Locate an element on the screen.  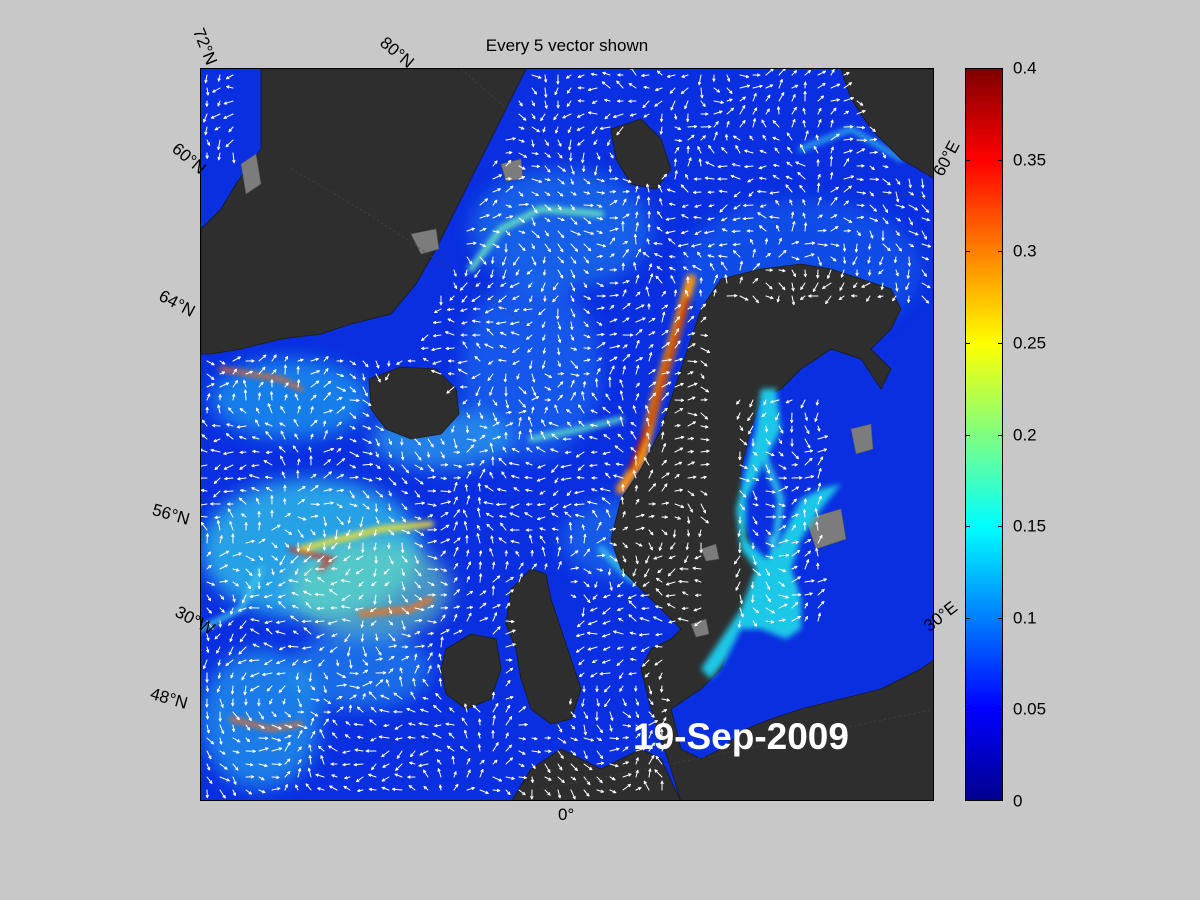
colorbar-tick-label: 0.25 is located at coordinates (1030, 343).